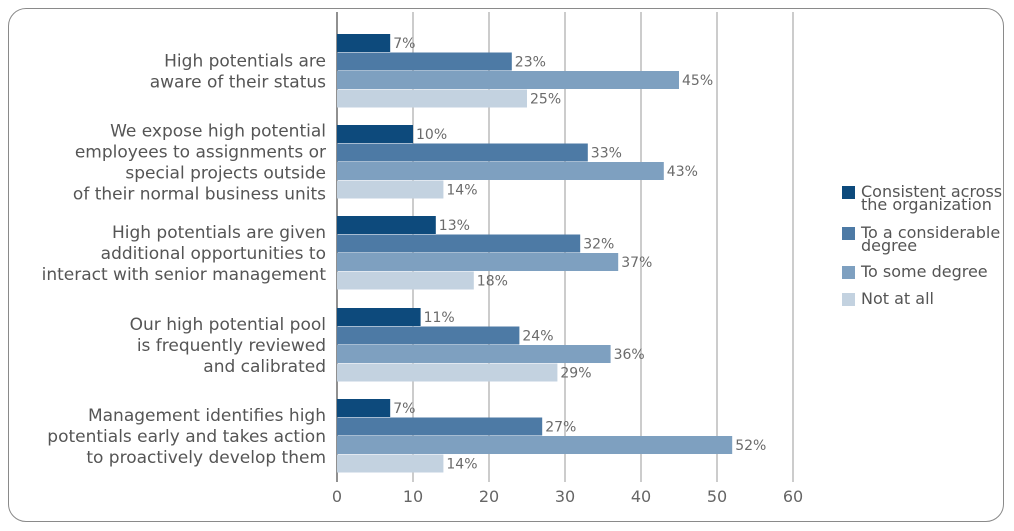 The image size is (1014, 531). Describe the element at coordinates (489, 496) in the screenshot. I see `x-tick-label: 20` at that location.